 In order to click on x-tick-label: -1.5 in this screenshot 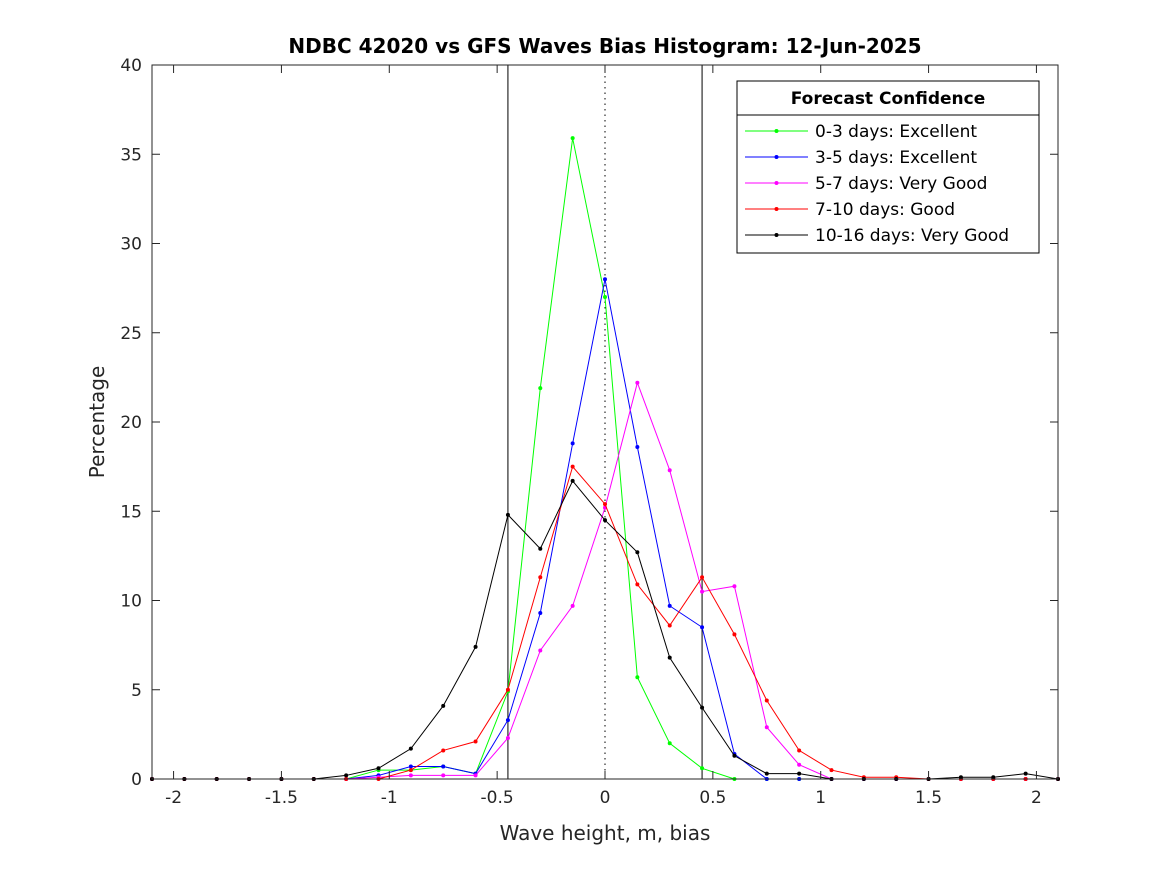, I will do `click(281, 798)`.